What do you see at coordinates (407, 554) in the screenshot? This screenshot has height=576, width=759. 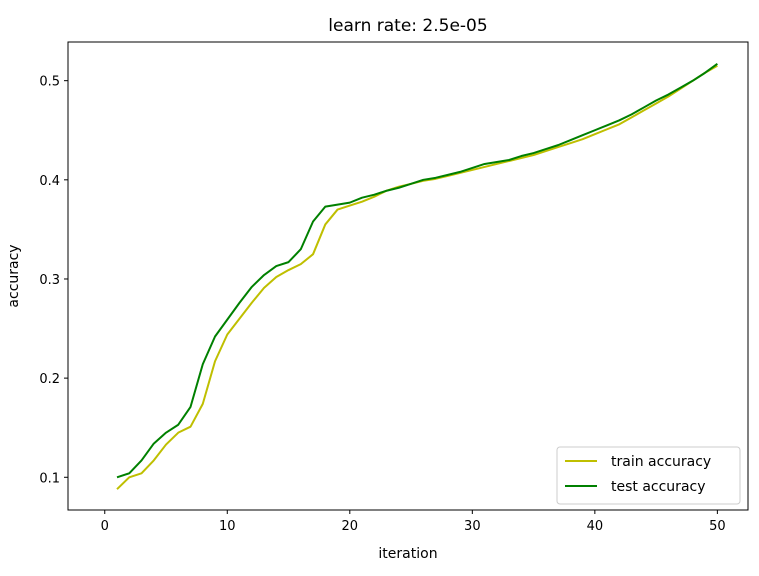 I see `x-axis-label: iteration` at bounding box center [407, 554].